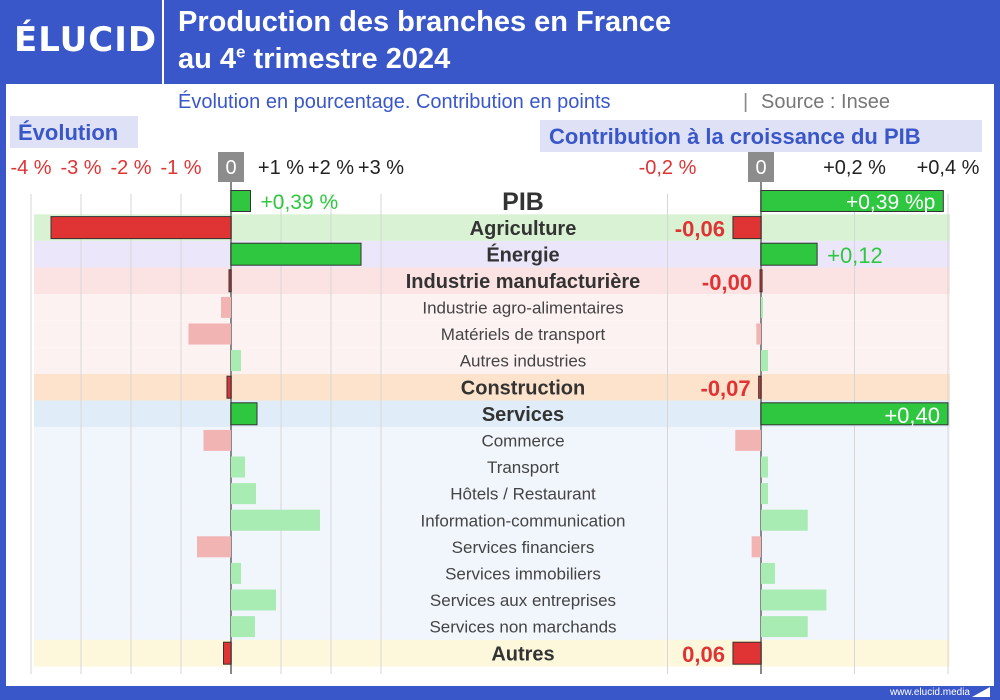 Image resolution: width=1000 pixels, height=700 pixels. What do you see at coordinates (86, 40) in the screenshot?
I see `brand-logo: ÉLUCID` at bounding box center [86, 40].